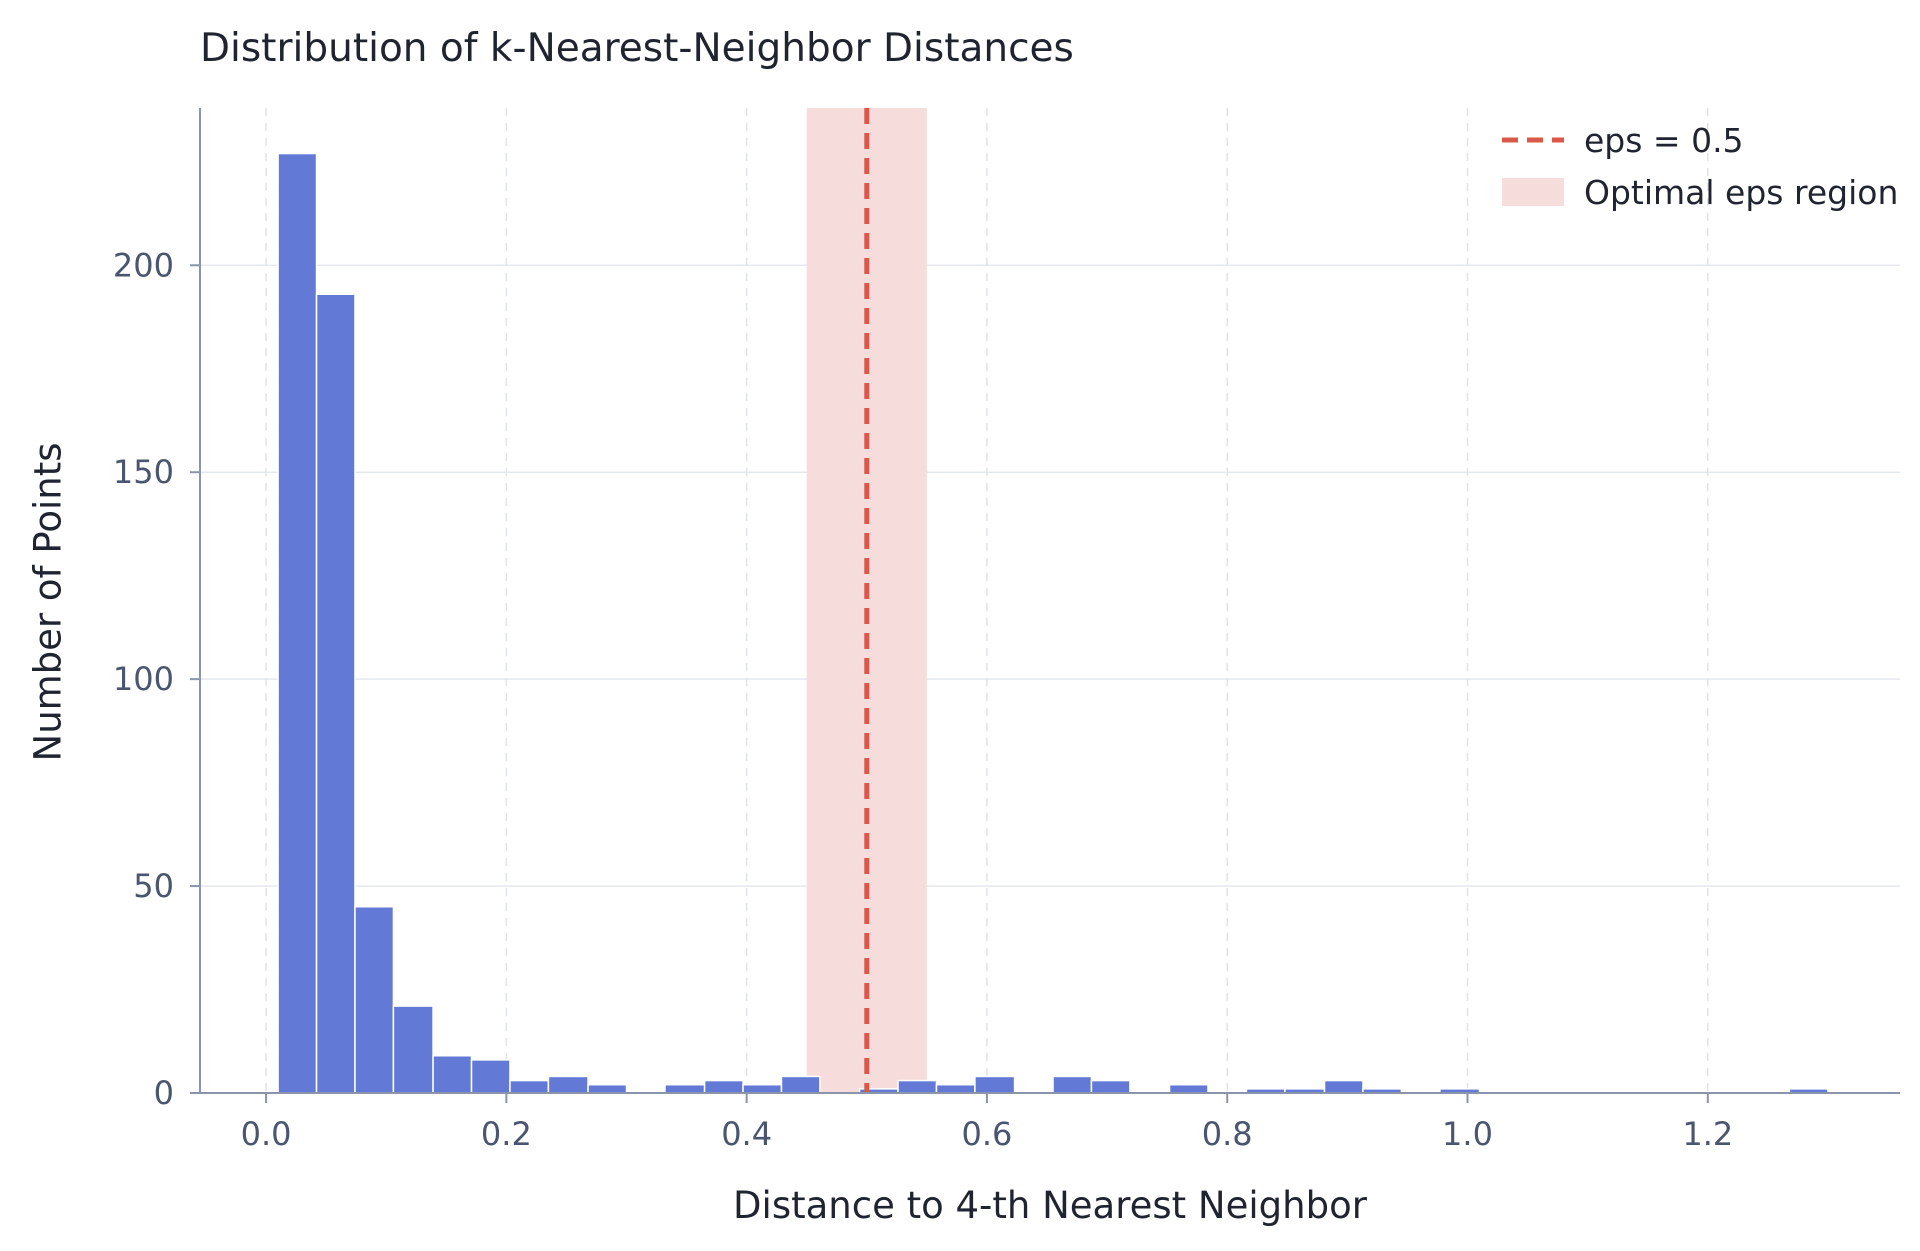 Image resolution: width=1920 pixels, height=1251 pixels. I want to click on legend-region-label: Optimal eps region, so click(1741, 192).